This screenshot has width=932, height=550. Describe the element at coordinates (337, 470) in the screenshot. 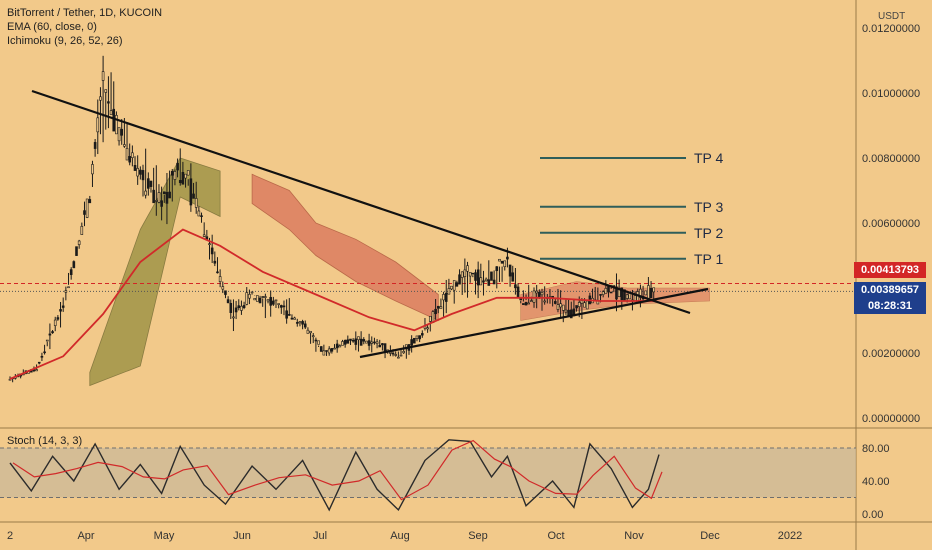

I see `stoch-d-line` at that location.